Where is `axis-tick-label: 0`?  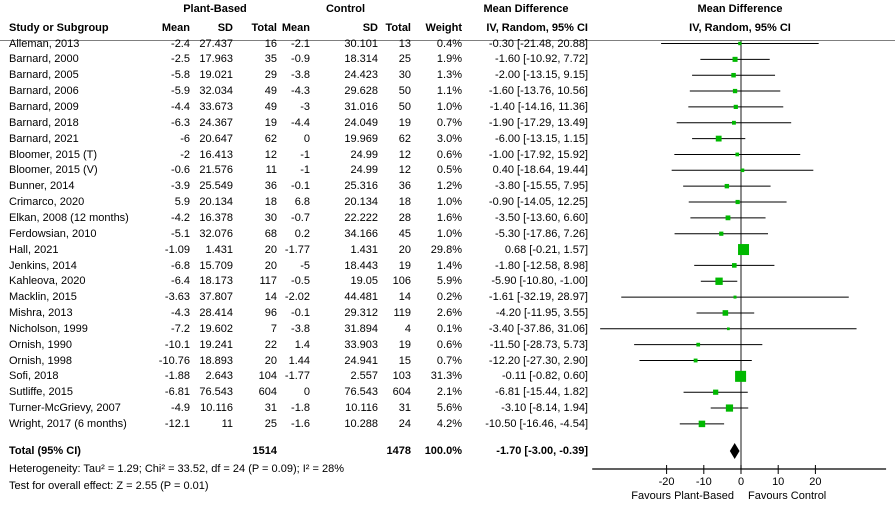
axis-tick-label: 0 is located at coordinates (741, 482).